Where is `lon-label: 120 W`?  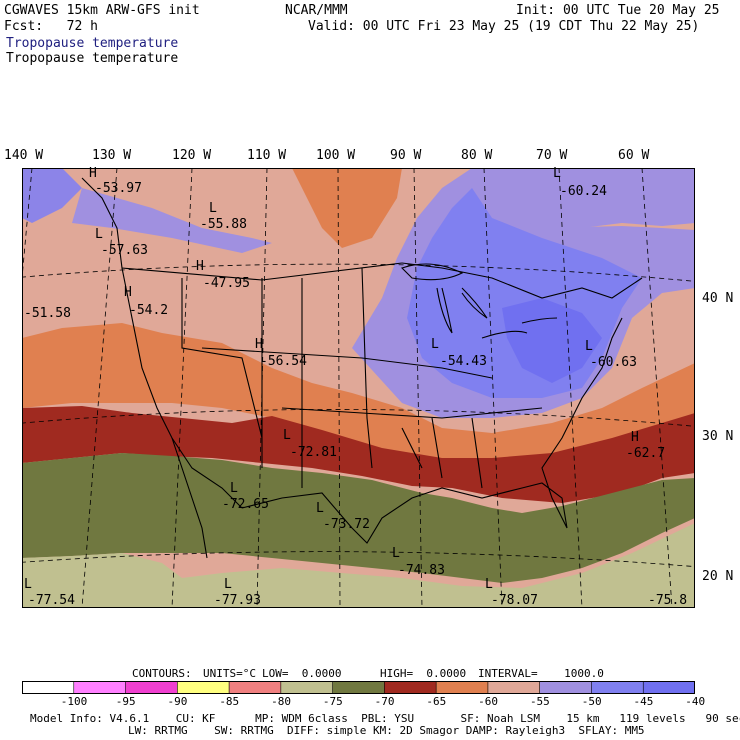
lon-label: 120 W is located at coordinates (192, 155).